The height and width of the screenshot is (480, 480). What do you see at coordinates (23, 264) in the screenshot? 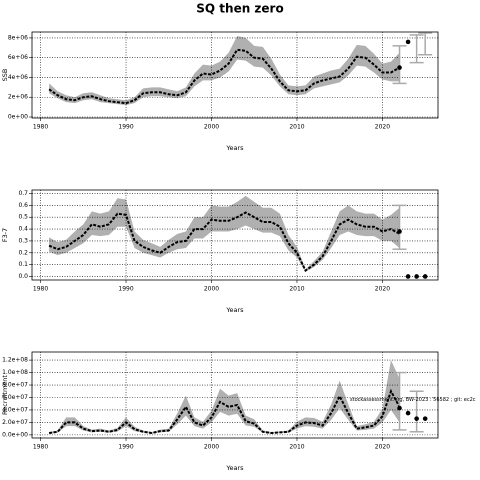
I see `y-tick-label: 0.1` at bounding box center [23, 264].